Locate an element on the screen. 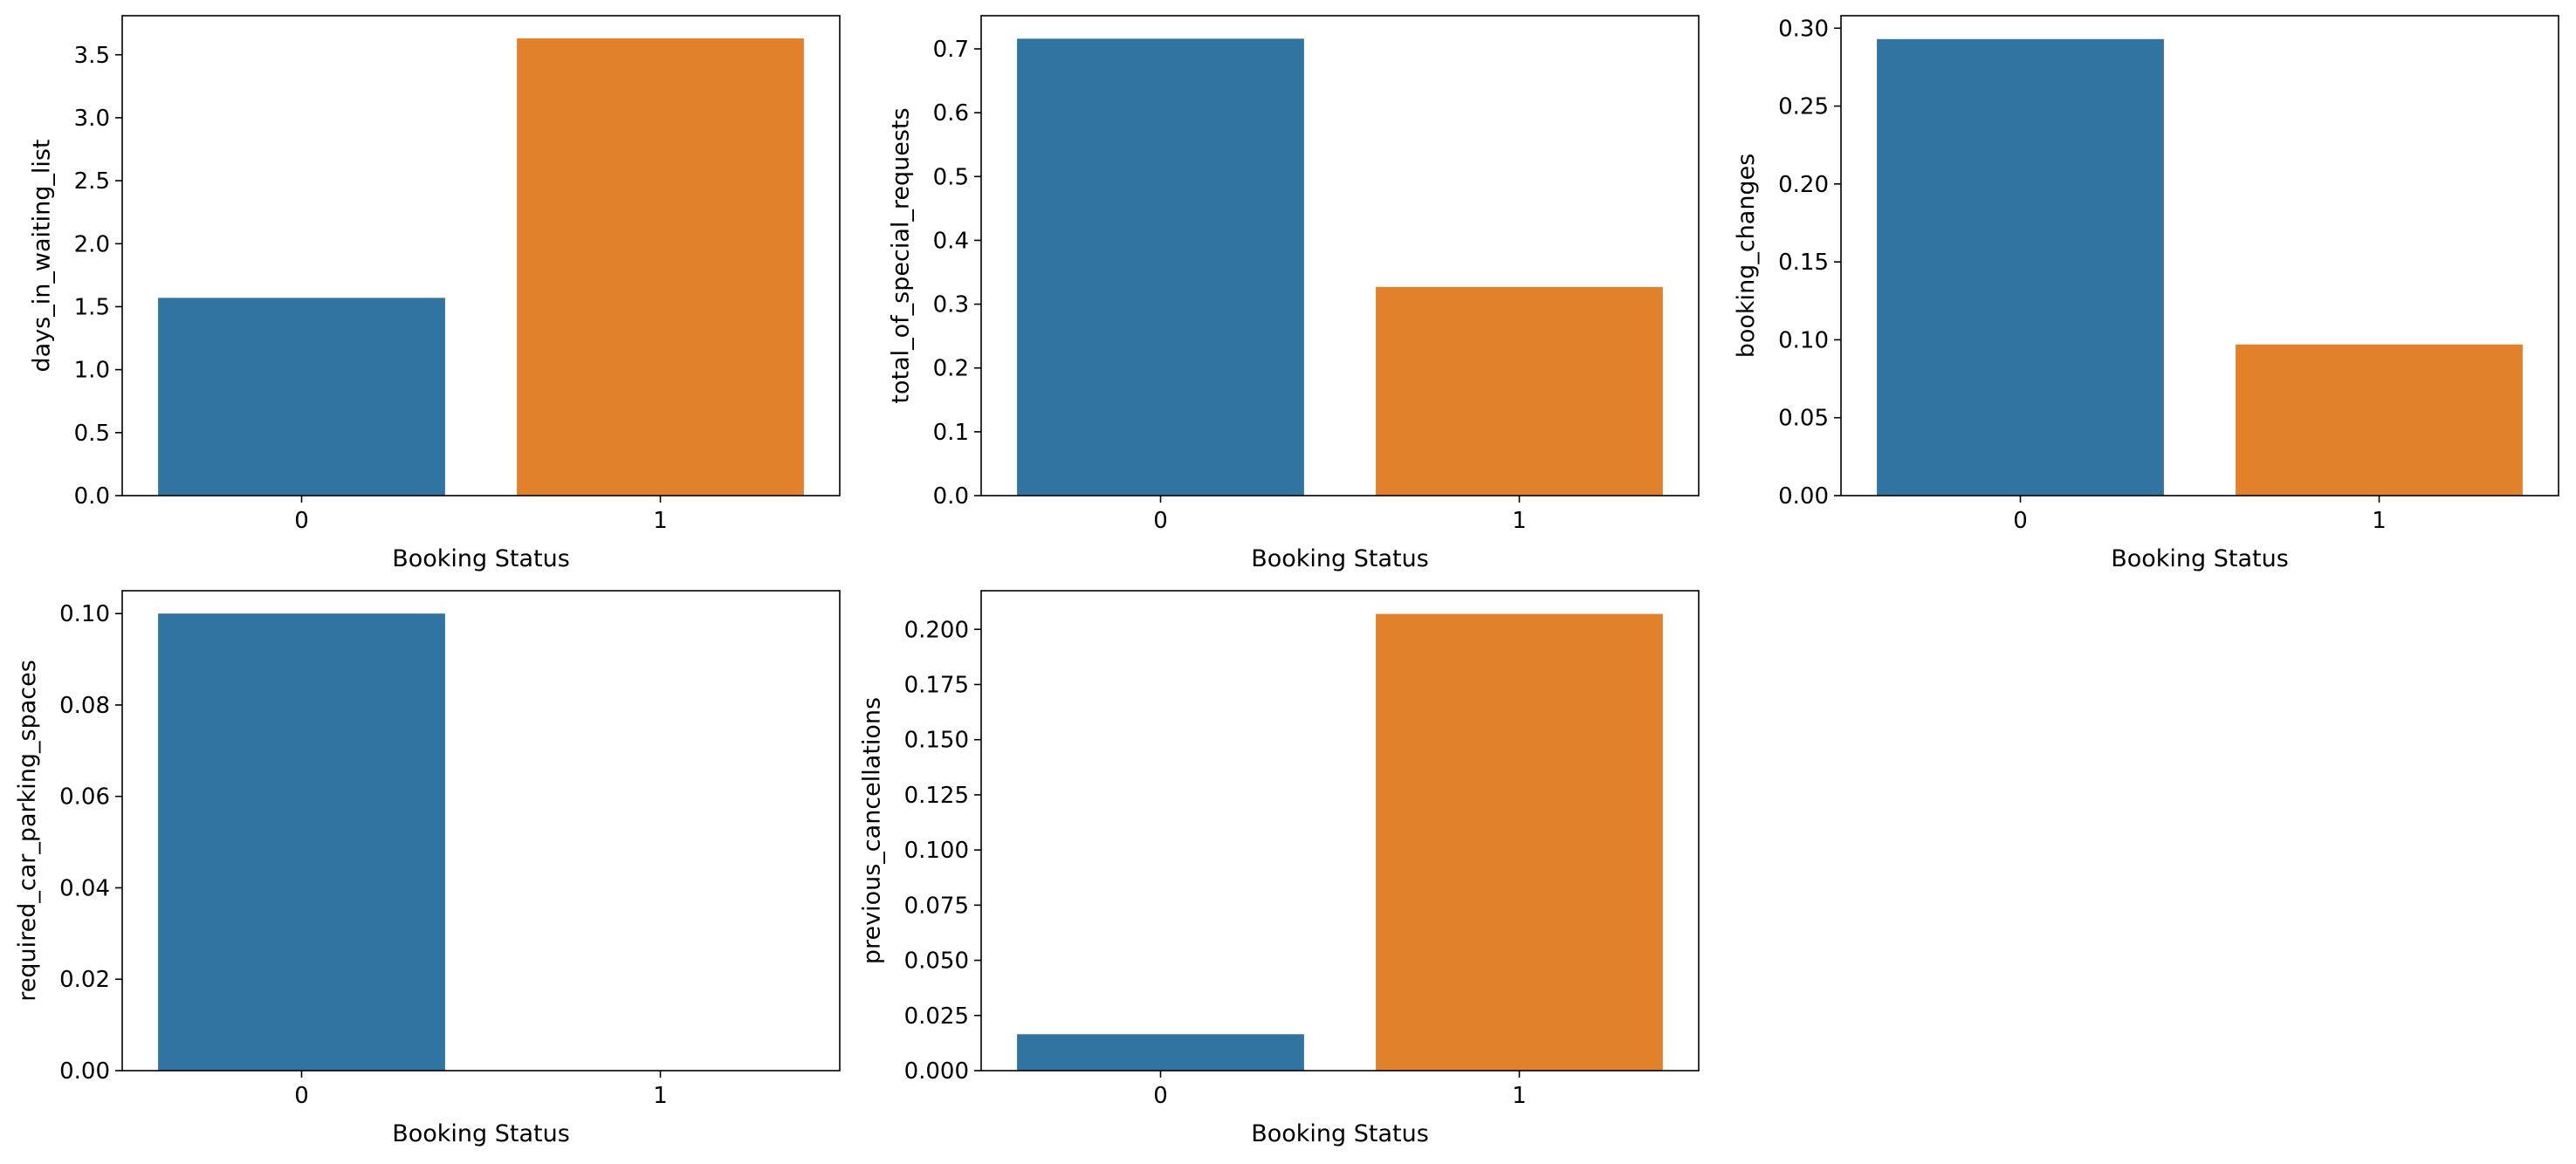 The width and height of the screenshot is (2576, 1164). y-tick-label: 0.2 is located at coordinates (951, 369).